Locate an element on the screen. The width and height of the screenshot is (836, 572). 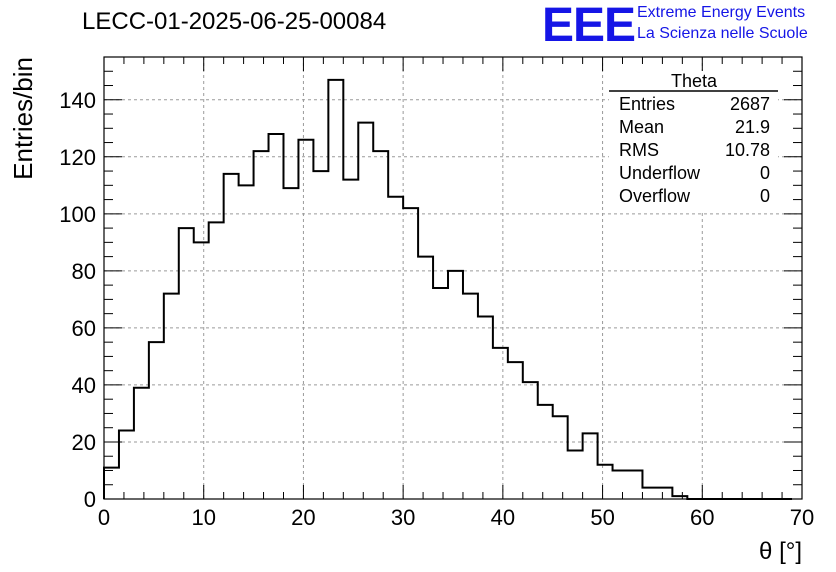
x-tick-label: 40 is located at coordinates (503, 517).